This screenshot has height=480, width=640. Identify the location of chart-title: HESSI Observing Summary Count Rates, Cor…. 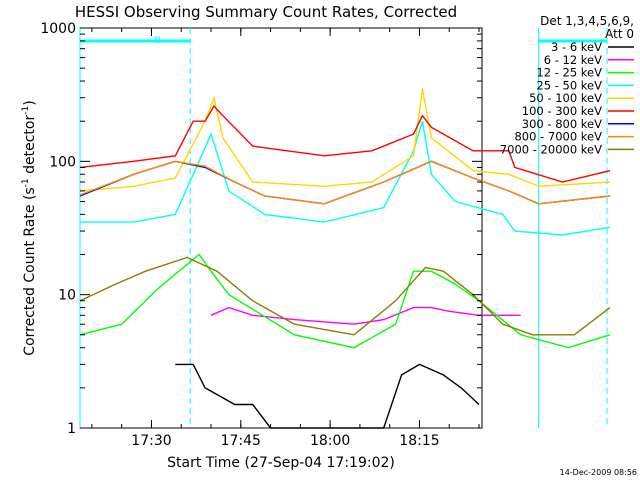
(266, 12).